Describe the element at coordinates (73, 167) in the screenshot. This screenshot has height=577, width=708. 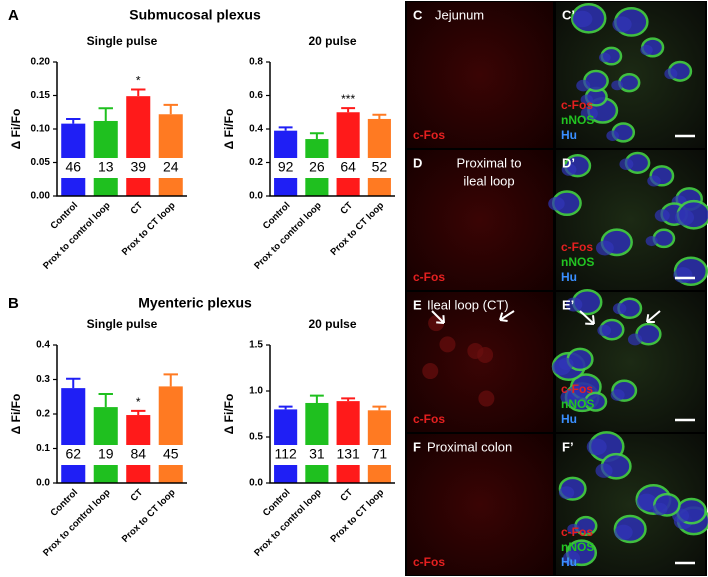
I see `n-label: 46` at that location.